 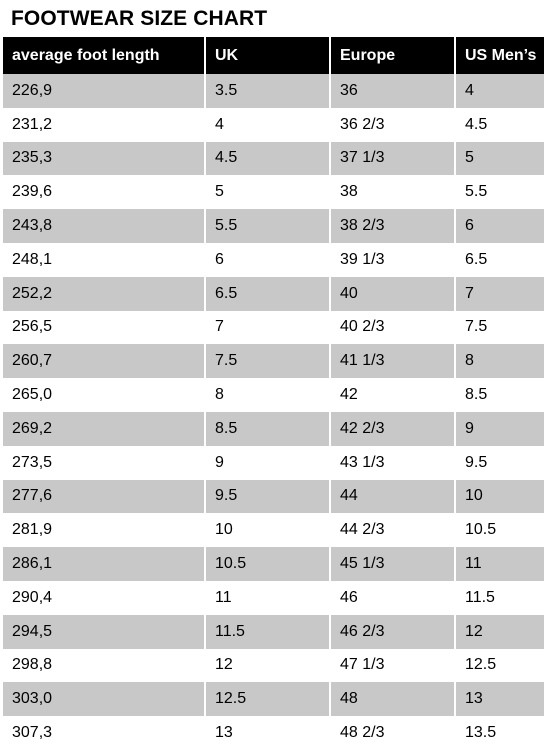 I want to click on cell-europe-size: 47 1/3, so click(x=392, y=665).